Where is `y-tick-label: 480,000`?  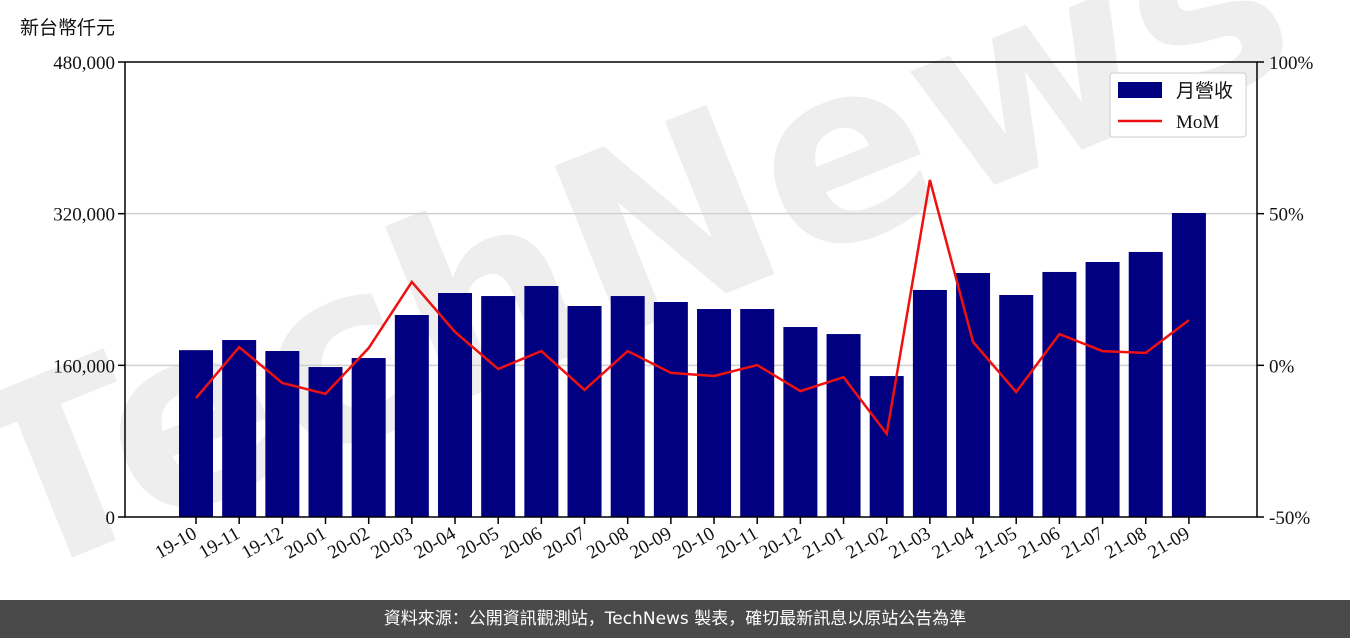
y-tick-label: 480,000 is located at coordinates (84, 63).